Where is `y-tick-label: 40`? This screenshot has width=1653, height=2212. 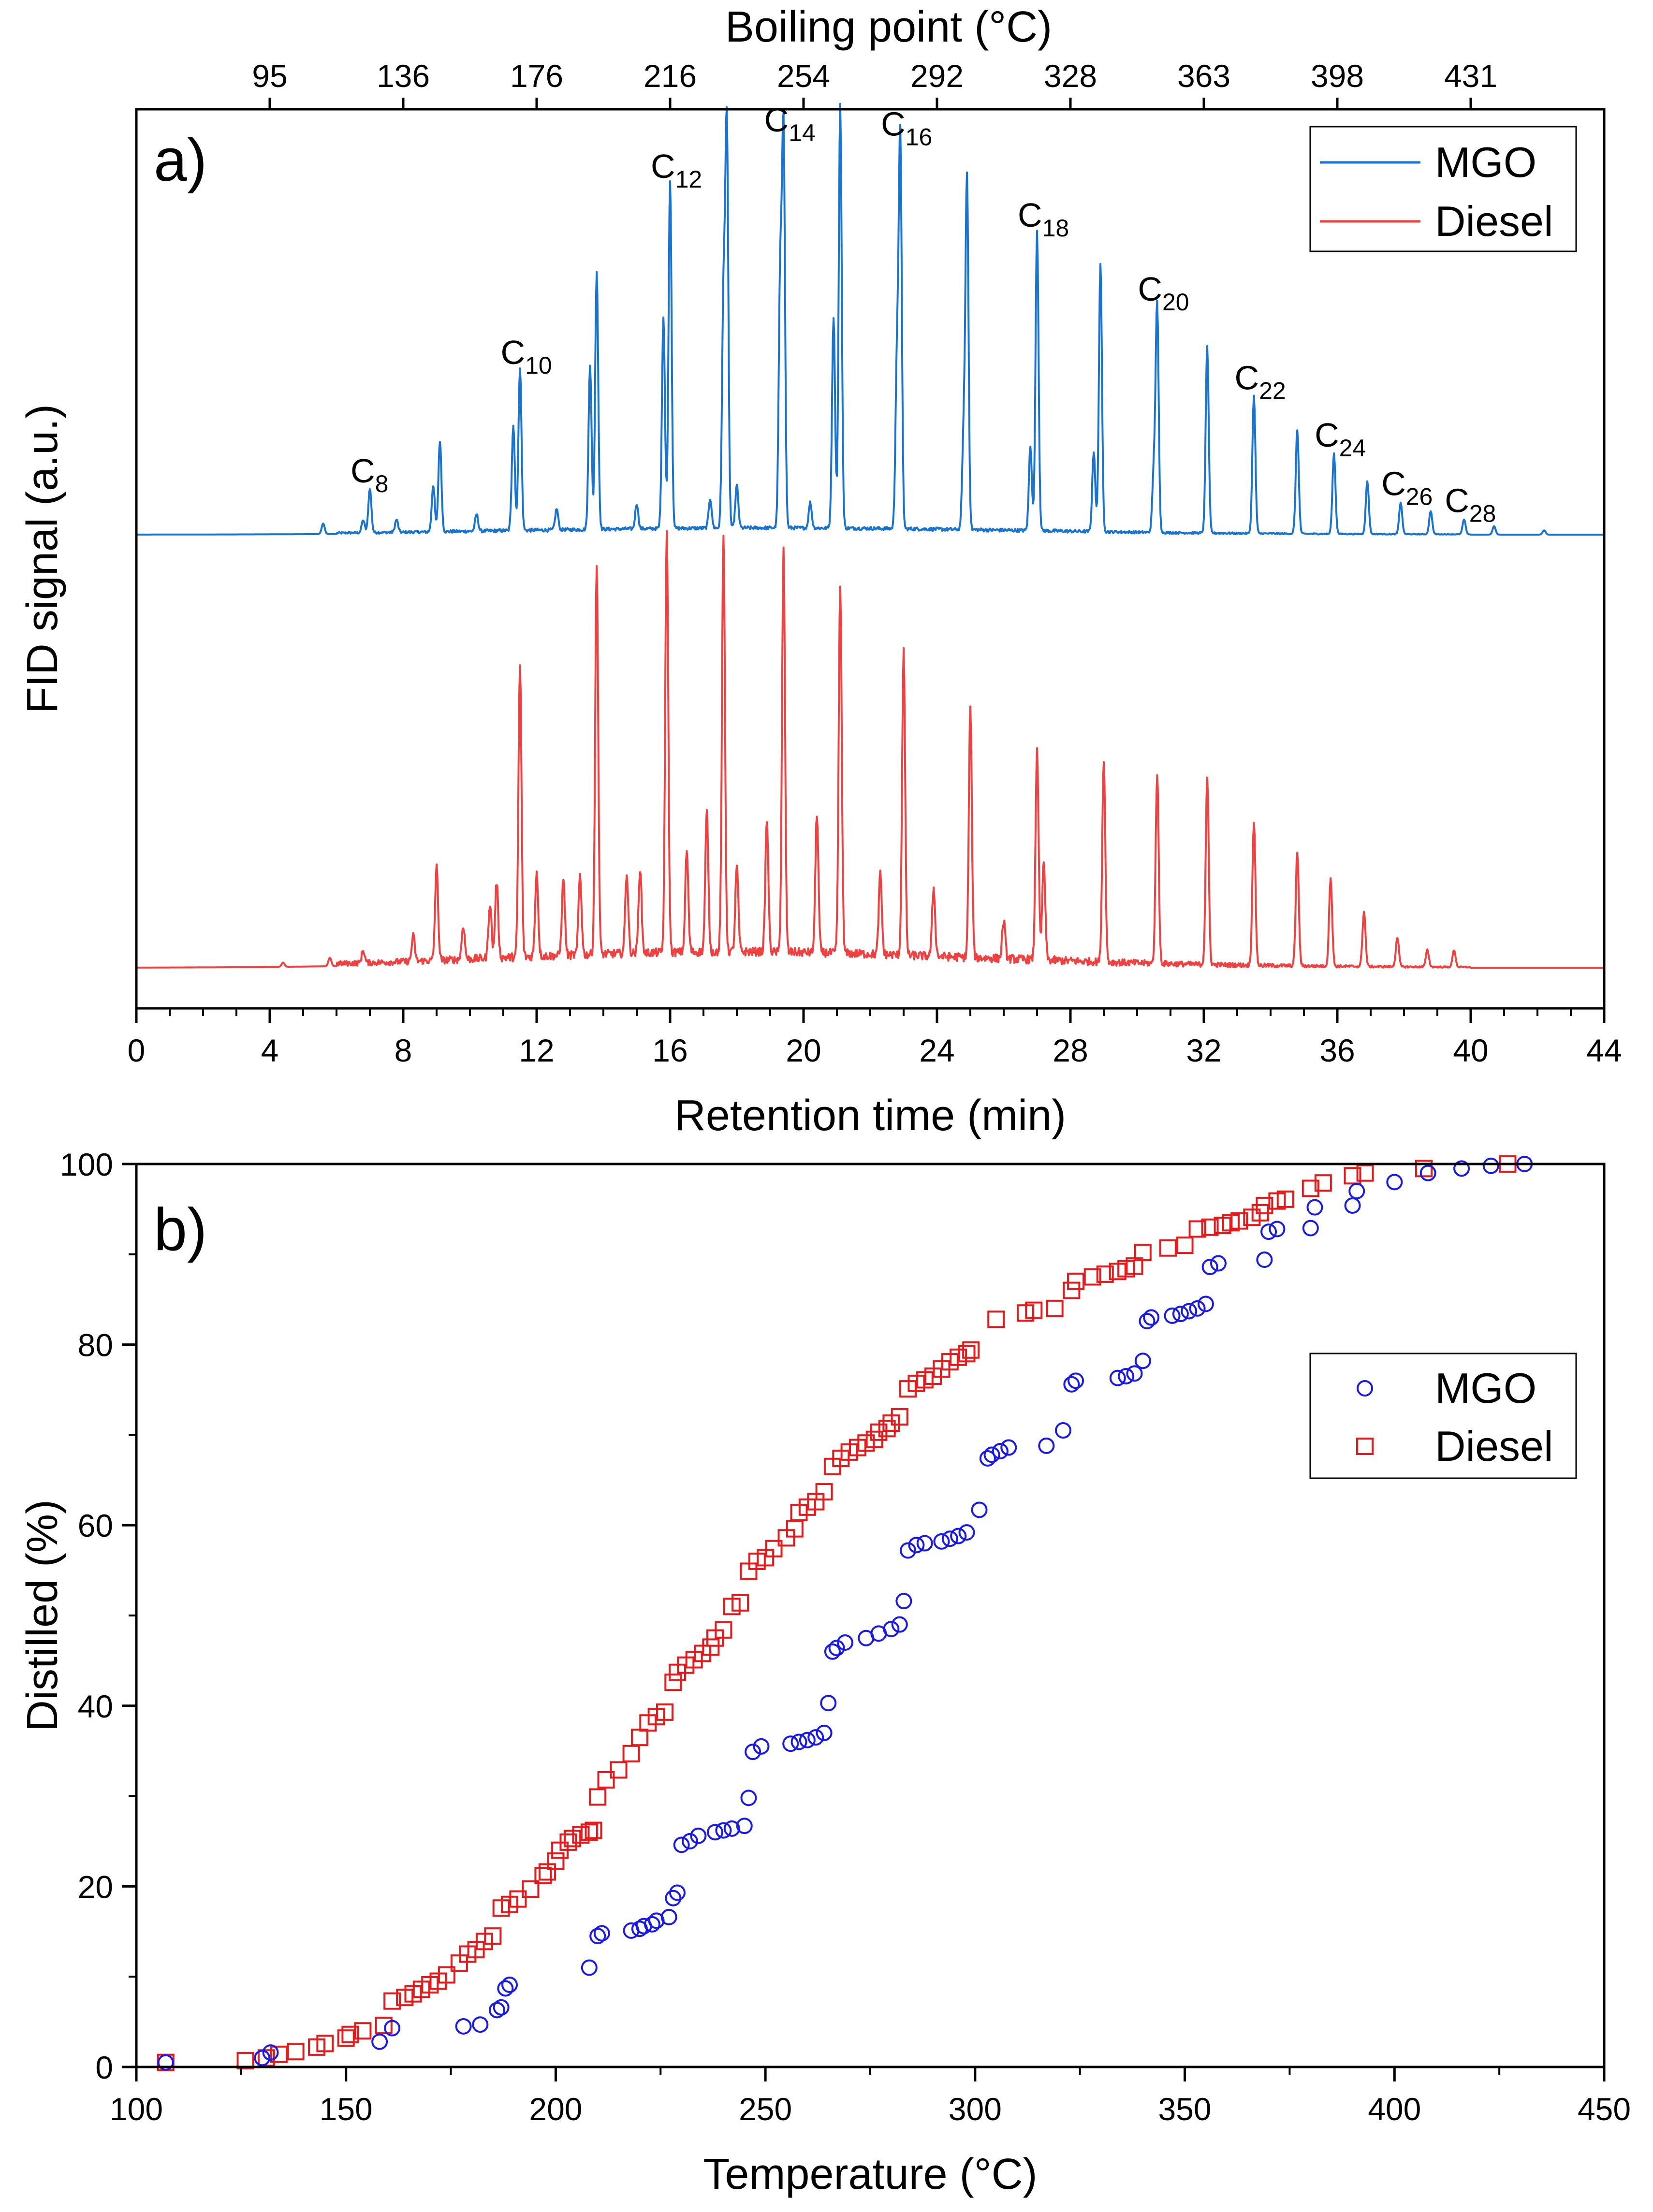 y-tick-label: 40 is located at coordinates (95, 1706).